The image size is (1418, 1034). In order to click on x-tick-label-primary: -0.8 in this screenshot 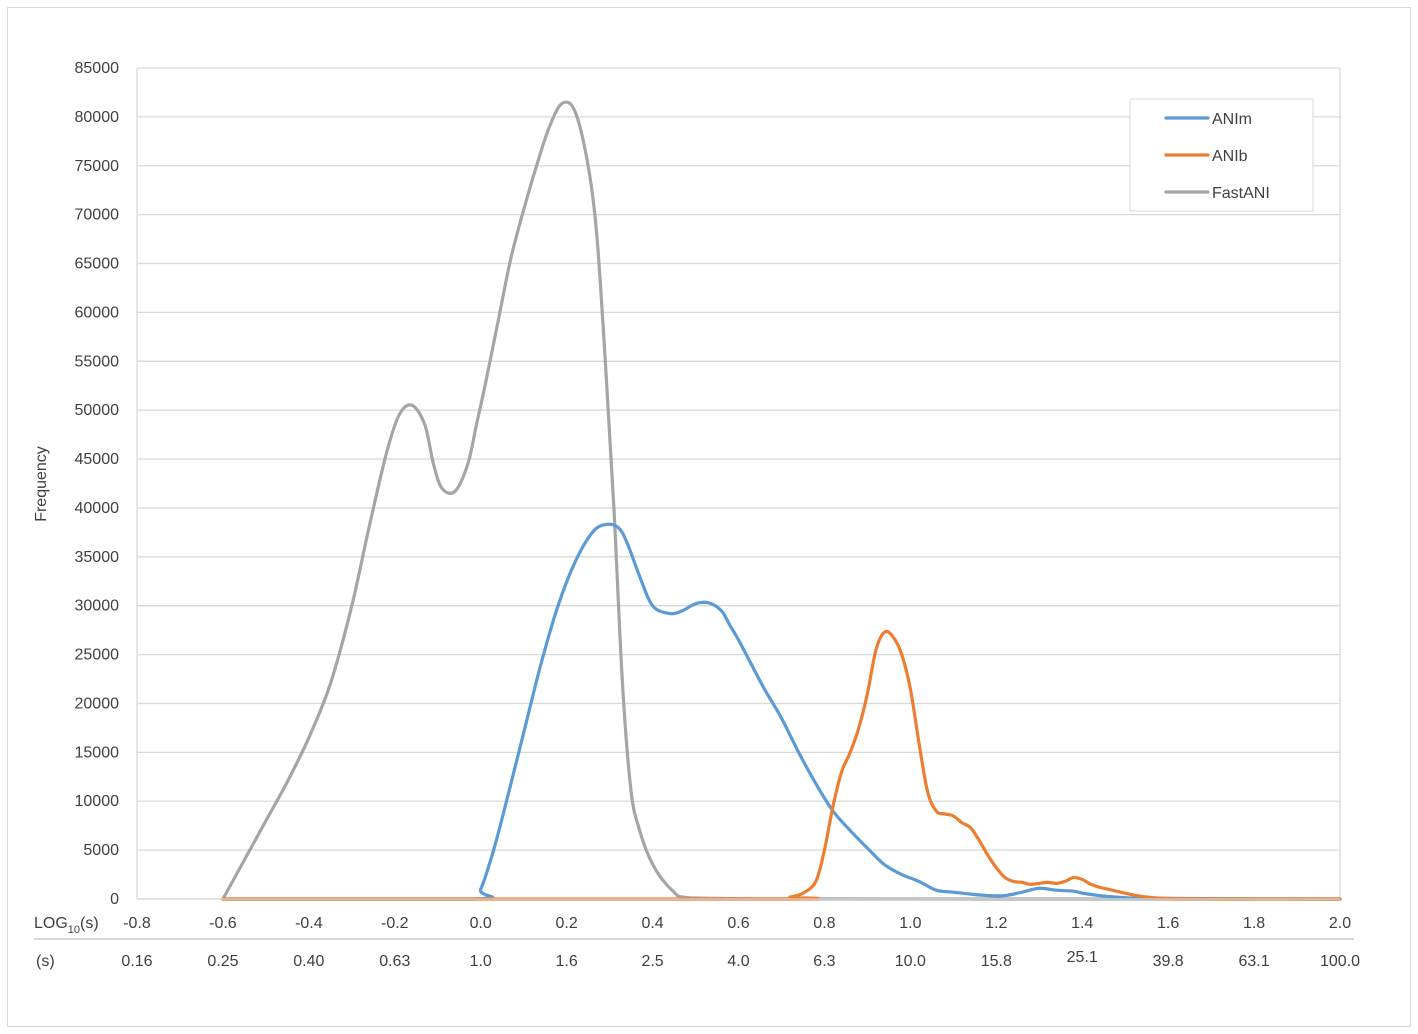, I will do `click(137, 923)`.